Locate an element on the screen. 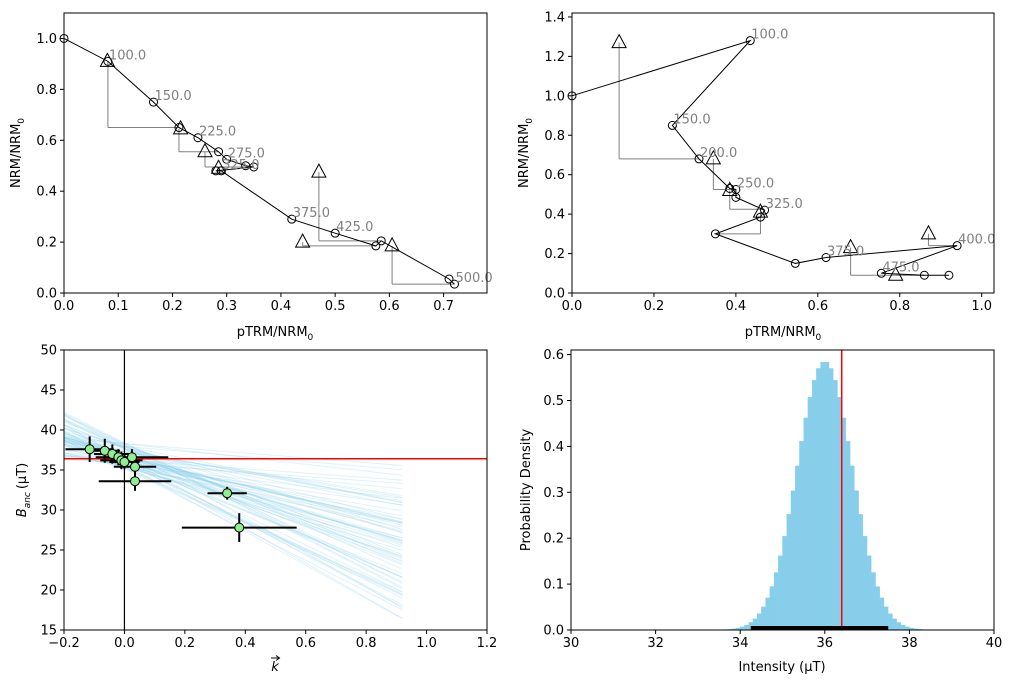 Image resolution: width=1012 pixels, height=688 pixels. x-tick-label: 36 is located at coordinates (825, 643).